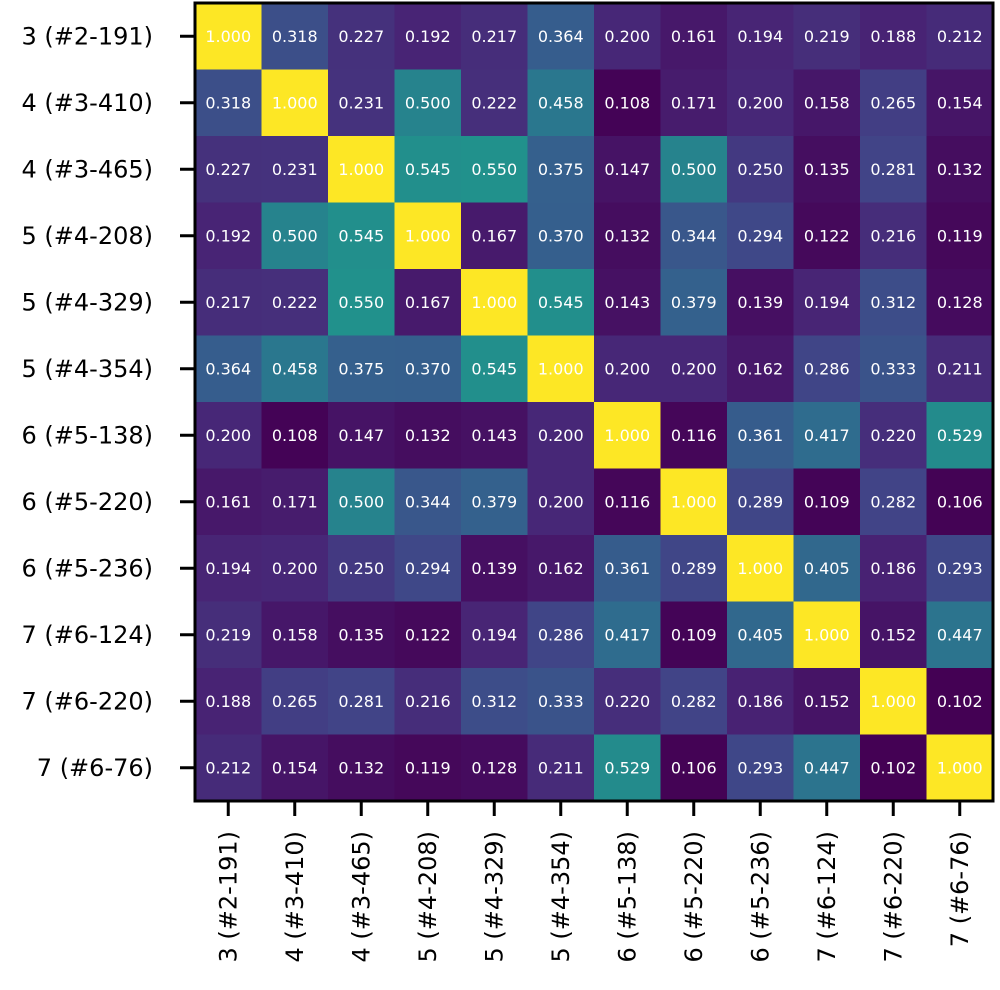 The image size is (1000, 990). I want to click on x-tick-label: 7 (#6-76), so click(960, 889).